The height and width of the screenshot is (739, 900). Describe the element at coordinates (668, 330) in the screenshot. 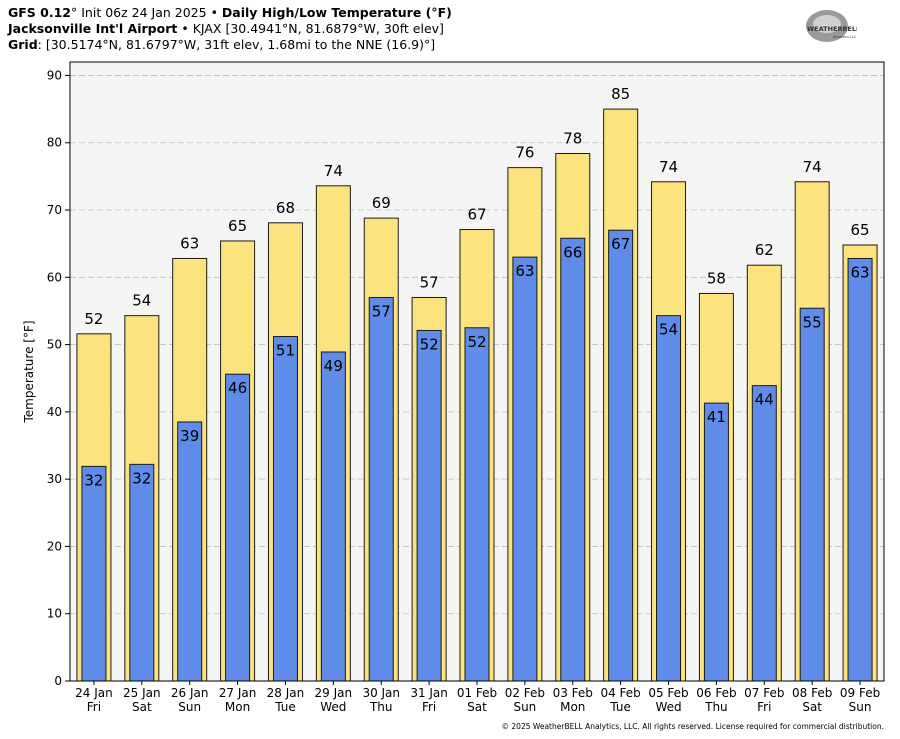

I see `low-value-label: 54` at that location.